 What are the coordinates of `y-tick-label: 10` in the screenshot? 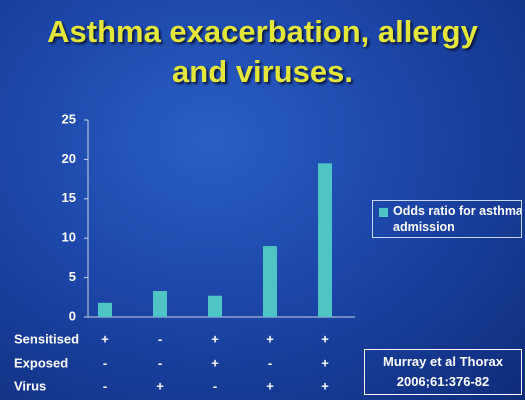 It's located at (69, 237).